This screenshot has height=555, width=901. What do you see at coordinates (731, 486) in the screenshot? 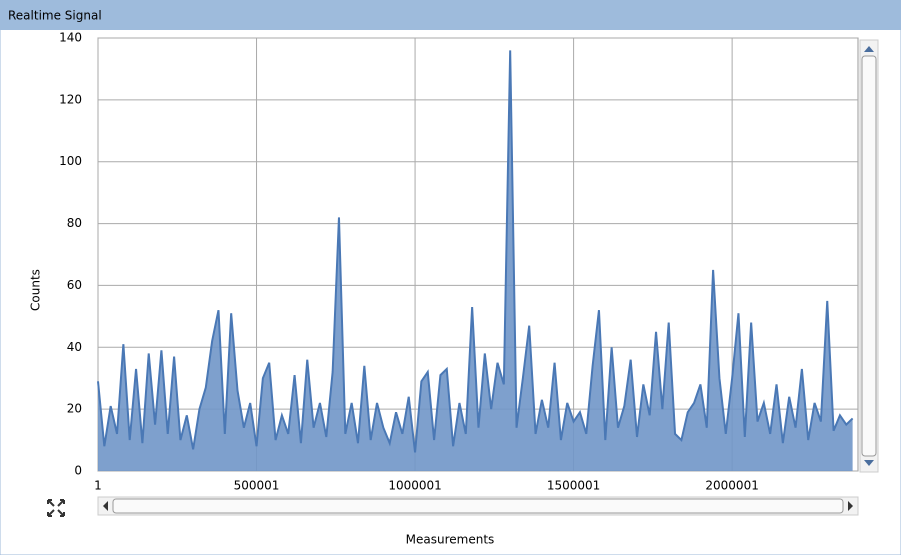
I see `x-tick-label: 2000001` at bounding box center [731, 486].